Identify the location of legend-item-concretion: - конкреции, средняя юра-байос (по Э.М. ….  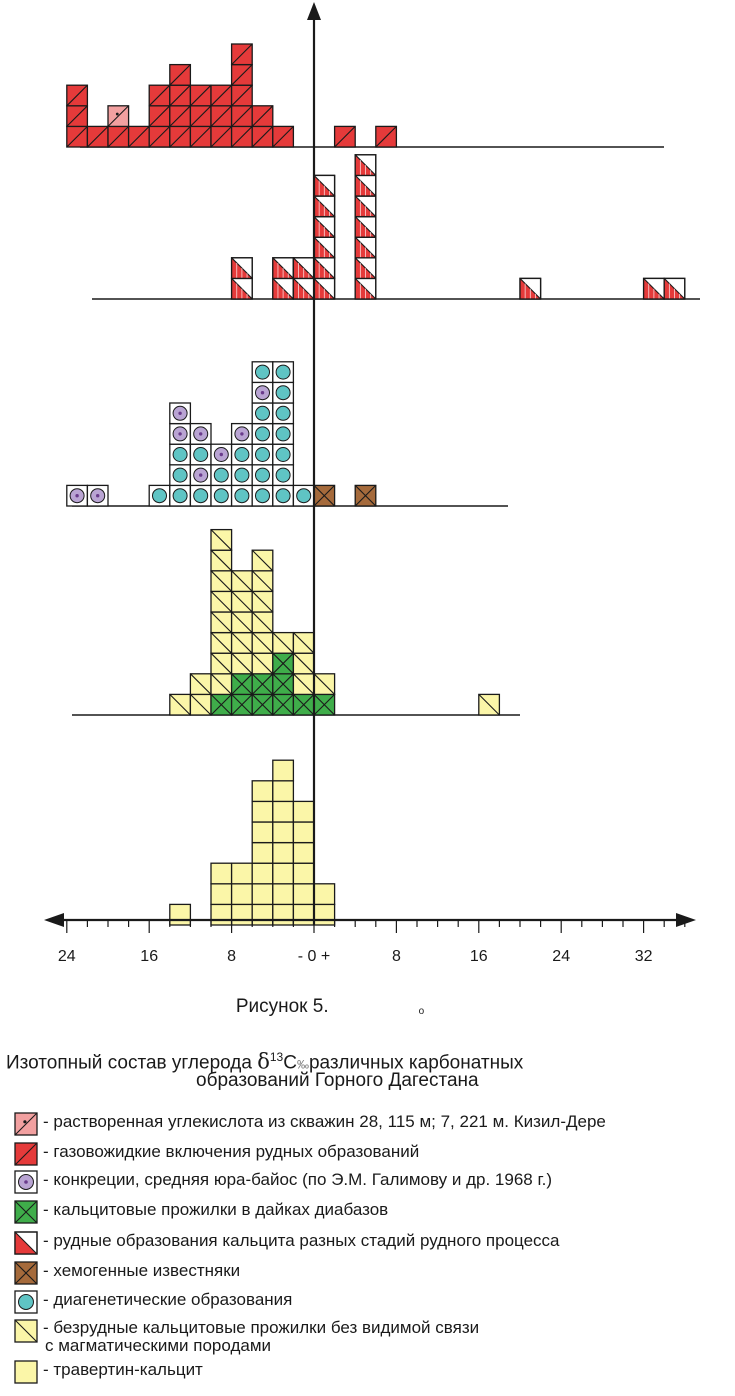
(374, 1184).